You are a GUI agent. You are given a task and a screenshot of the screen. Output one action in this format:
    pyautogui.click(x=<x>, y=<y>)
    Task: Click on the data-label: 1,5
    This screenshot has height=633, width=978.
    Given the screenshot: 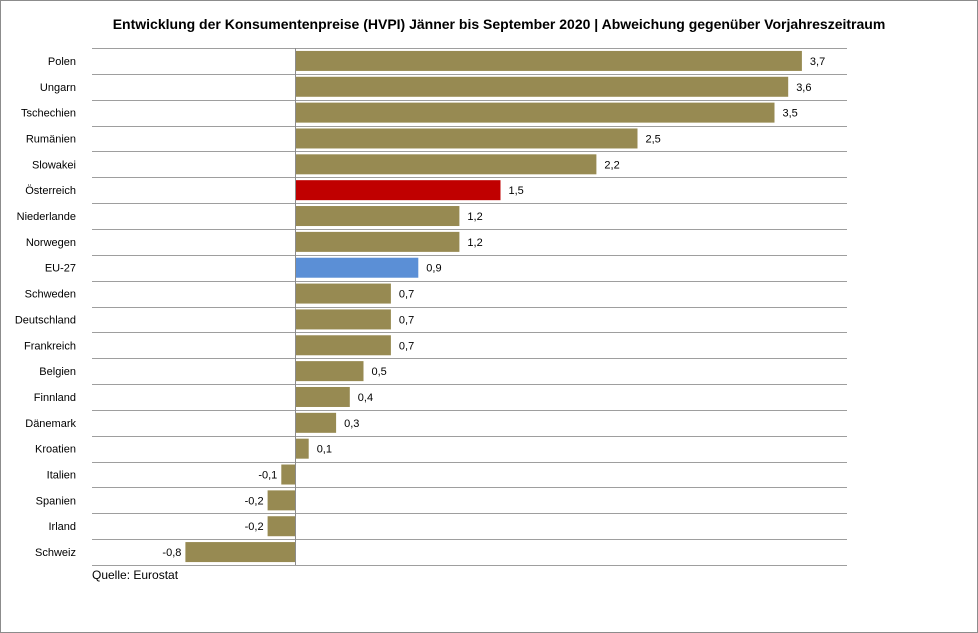 What is the action you would take?
    pyautogui.click(x=516, y=191)
    